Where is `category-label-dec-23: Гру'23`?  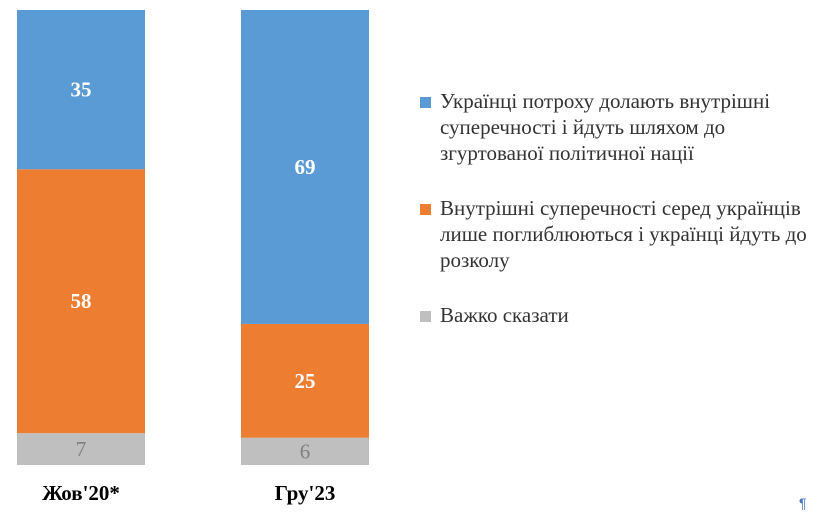 category-label-dec-23: Гру'23 is located at coordinates (305, 493).